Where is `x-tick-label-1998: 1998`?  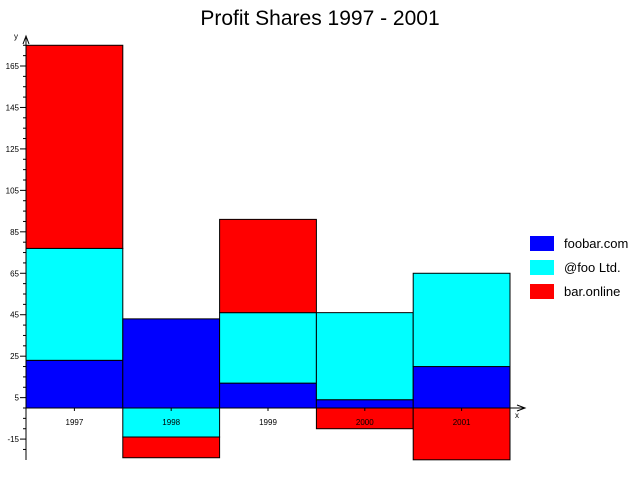
x-tick-label-1998: 1998 is located at coordinates (171, 422).